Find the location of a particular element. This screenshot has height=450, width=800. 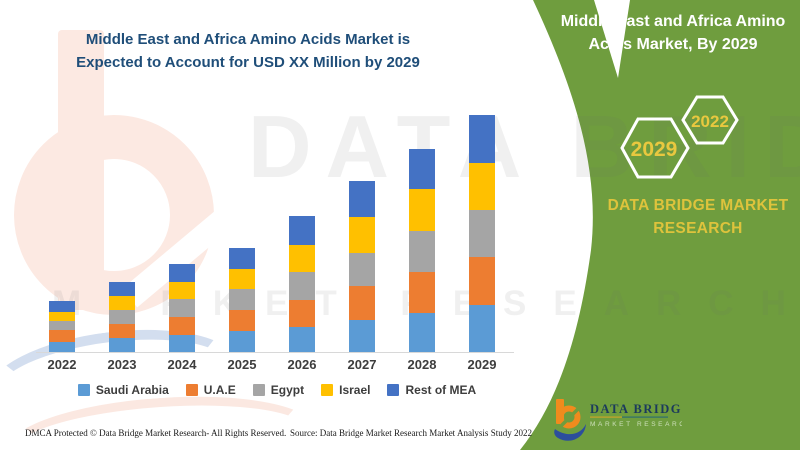

x-axis-line is located at coordinates (275, 352).